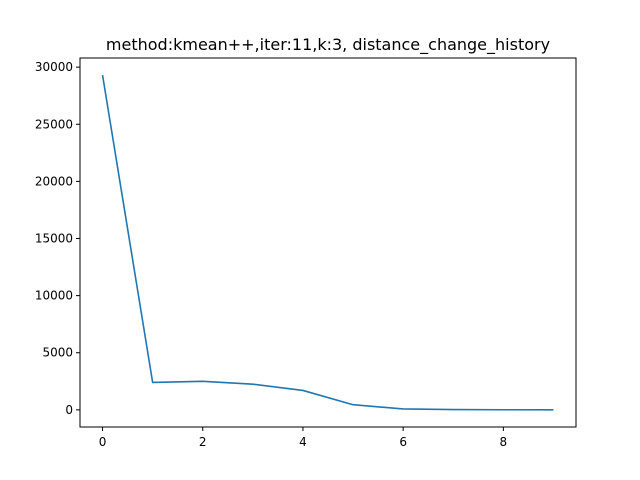 The image size is (640, 480). Describe the element at coordinates (69, 410) in the screenshot. I see `y-tick-label: 0` at that location.